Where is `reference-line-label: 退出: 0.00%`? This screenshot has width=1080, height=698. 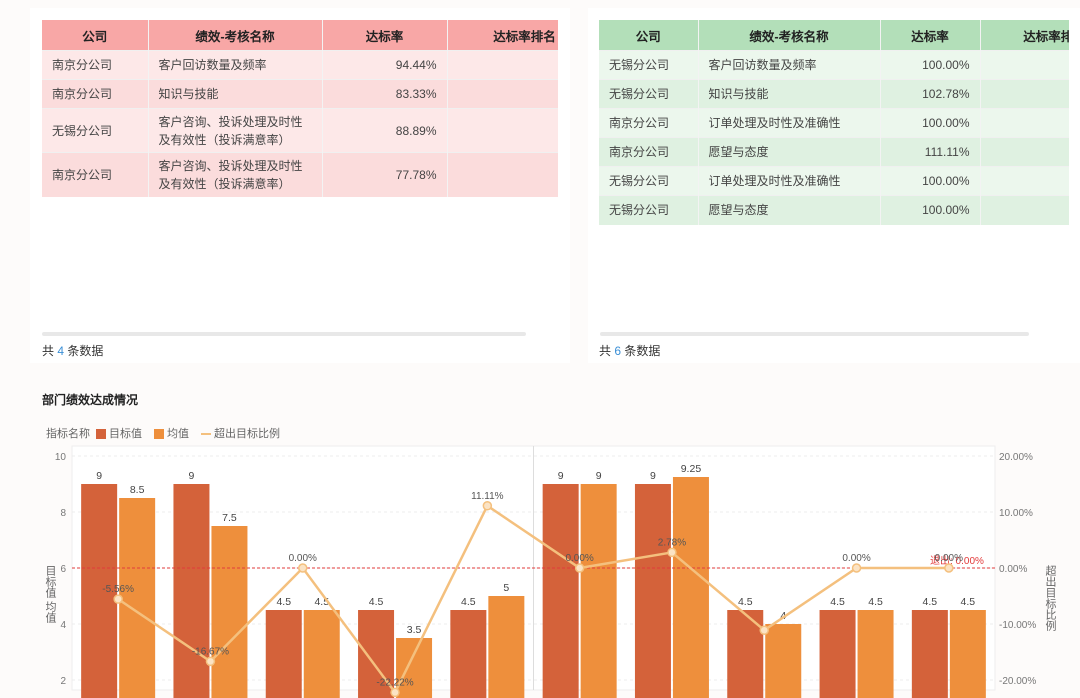
reference-line-label: 退出: 0.00% is located at coordinates (957, 560).